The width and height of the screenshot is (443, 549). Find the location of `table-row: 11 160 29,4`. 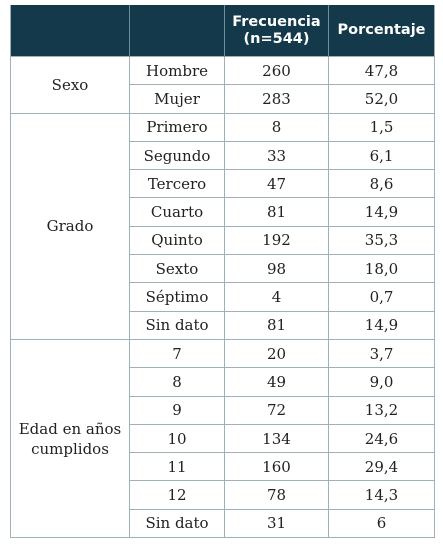

table-row: 11 160 29,4 is located at coordinates (223, 467).